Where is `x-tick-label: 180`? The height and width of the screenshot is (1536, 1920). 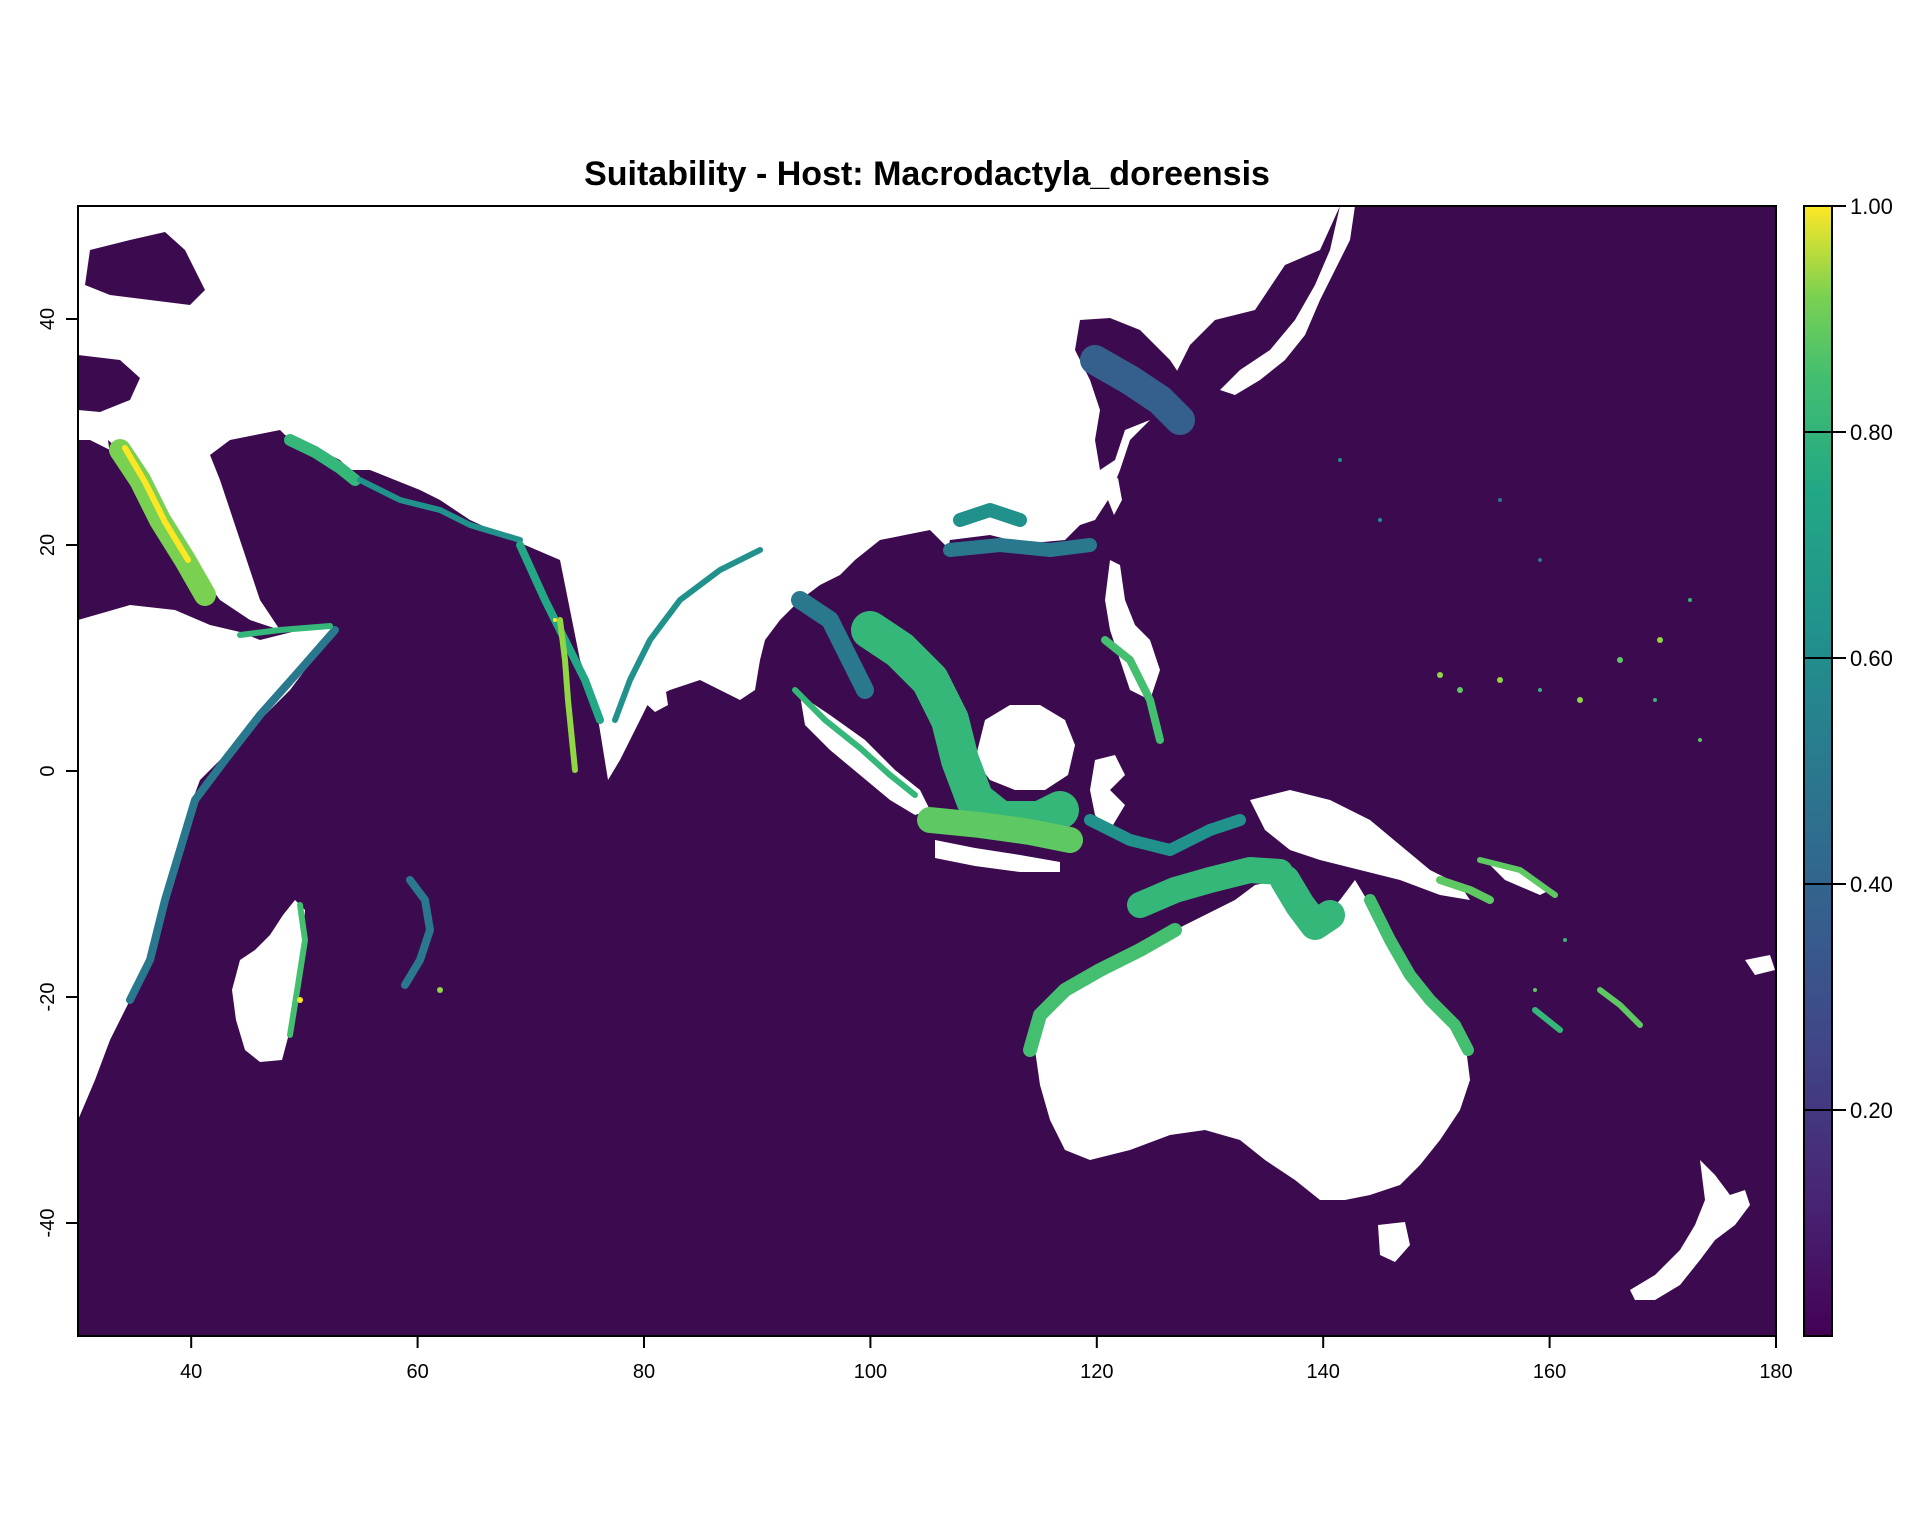
x-tick-label: 180 is located at coordinates (1775, 1372).